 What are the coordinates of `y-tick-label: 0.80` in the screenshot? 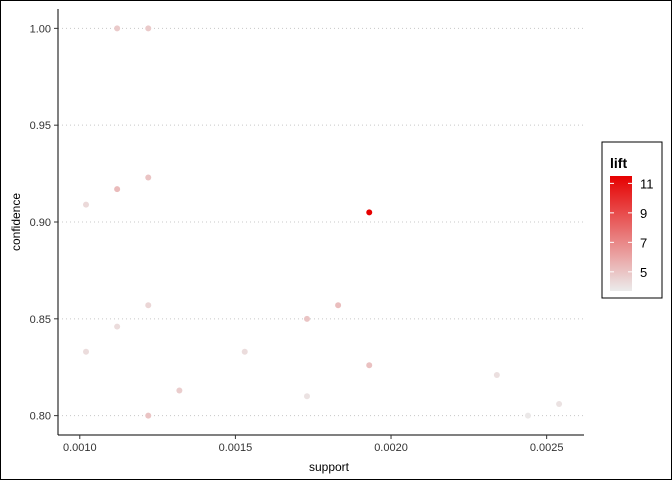 It's located at (40, 417).